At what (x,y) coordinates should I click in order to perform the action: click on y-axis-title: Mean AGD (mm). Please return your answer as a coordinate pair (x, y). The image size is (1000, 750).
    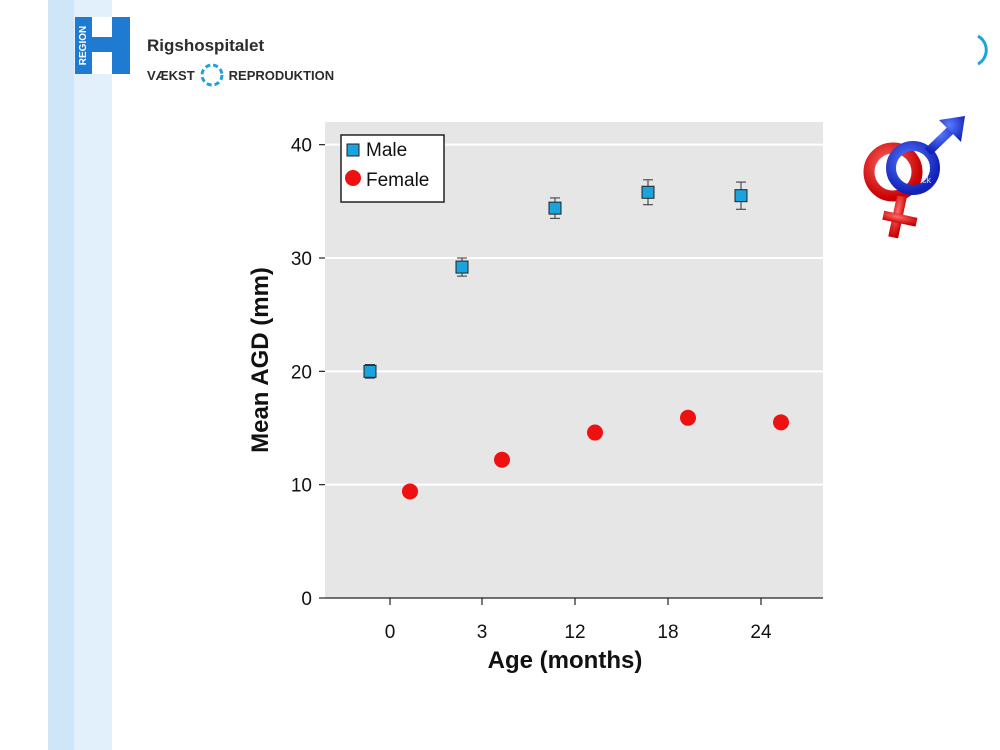
    Looking at the image, I should click on (260, 360).